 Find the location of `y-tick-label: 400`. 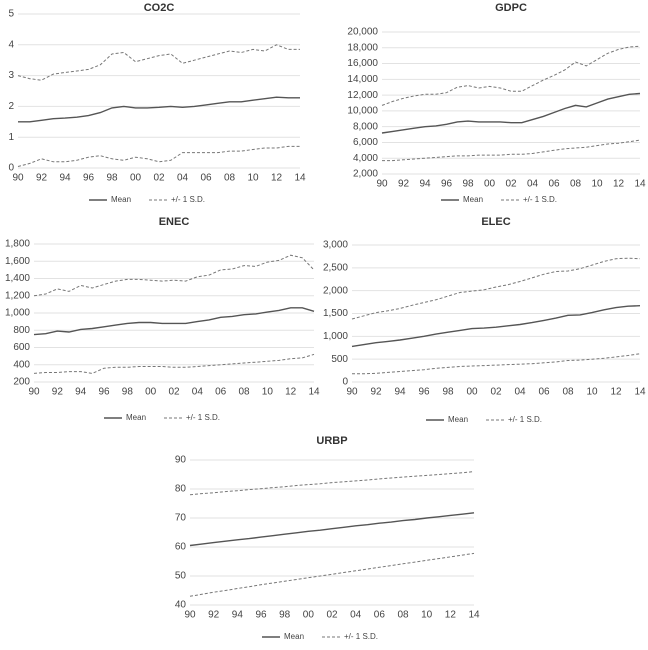

y-tick-label: 400 is located at coordinates (21, 364).